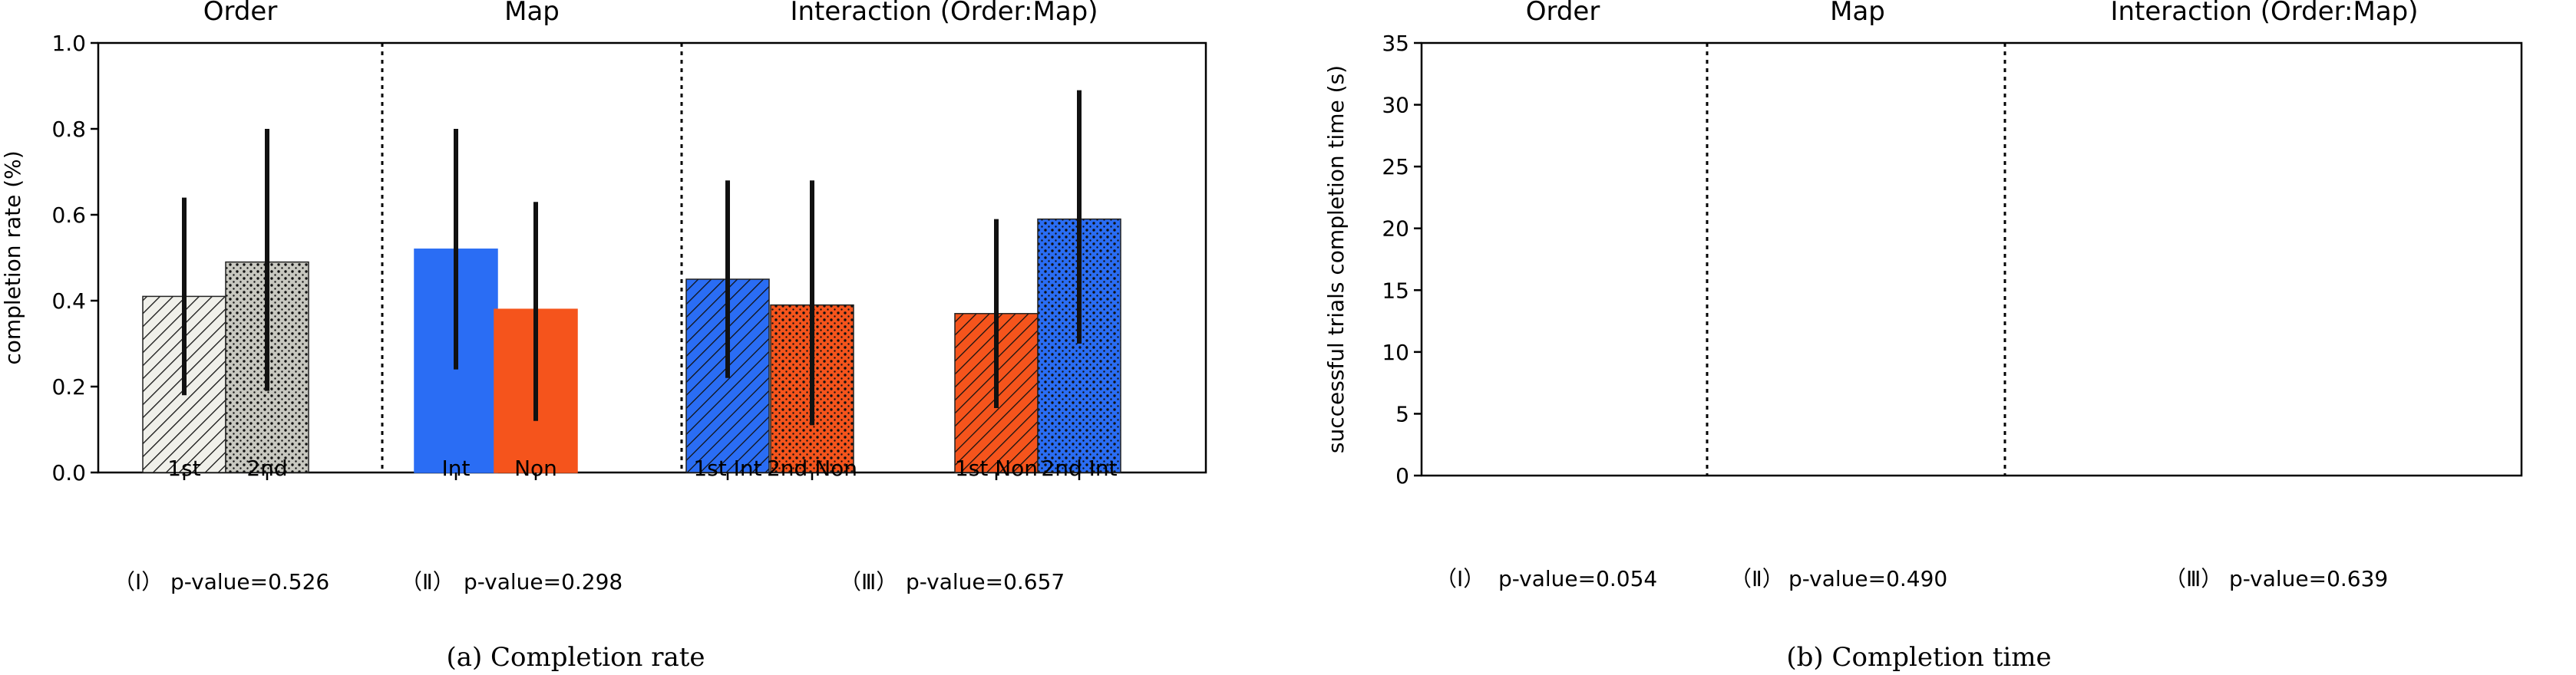 The image size is (2576, 675). Describe the element at coordinates (1395, 290) in the screenshot. I see `y-tick-label: 15` at that location.